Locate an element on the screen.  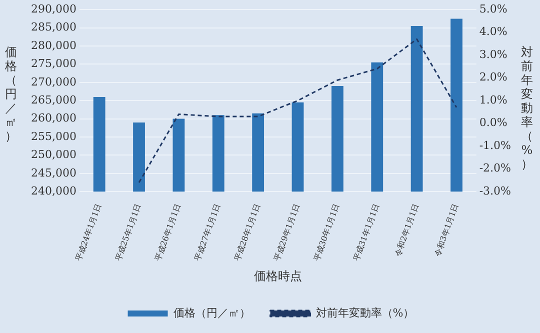
x-tick-label: 平成28年1月1日 is located at coordinates (247, 232).